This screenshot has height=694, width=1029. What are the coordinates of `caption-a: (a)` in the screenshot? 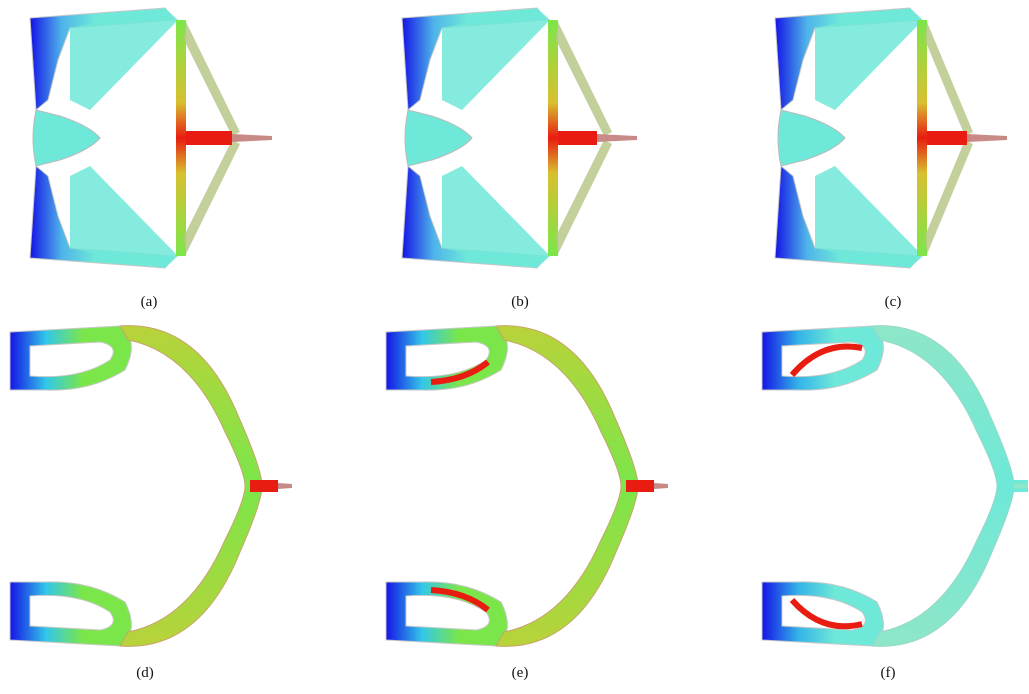 It's located at (149, 302).